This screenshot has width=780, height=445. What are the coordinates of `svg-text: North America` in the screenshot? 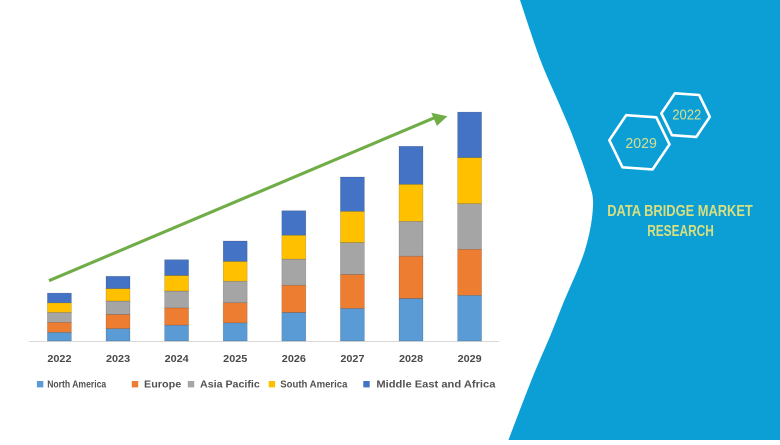 It's located at (76, 385).